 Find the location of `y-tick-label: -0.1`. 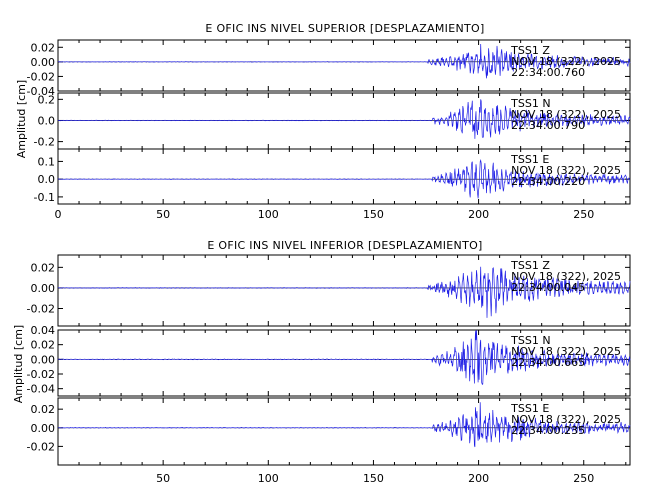

y-tick-label: -0.1 is located at coordinates (44, 197).